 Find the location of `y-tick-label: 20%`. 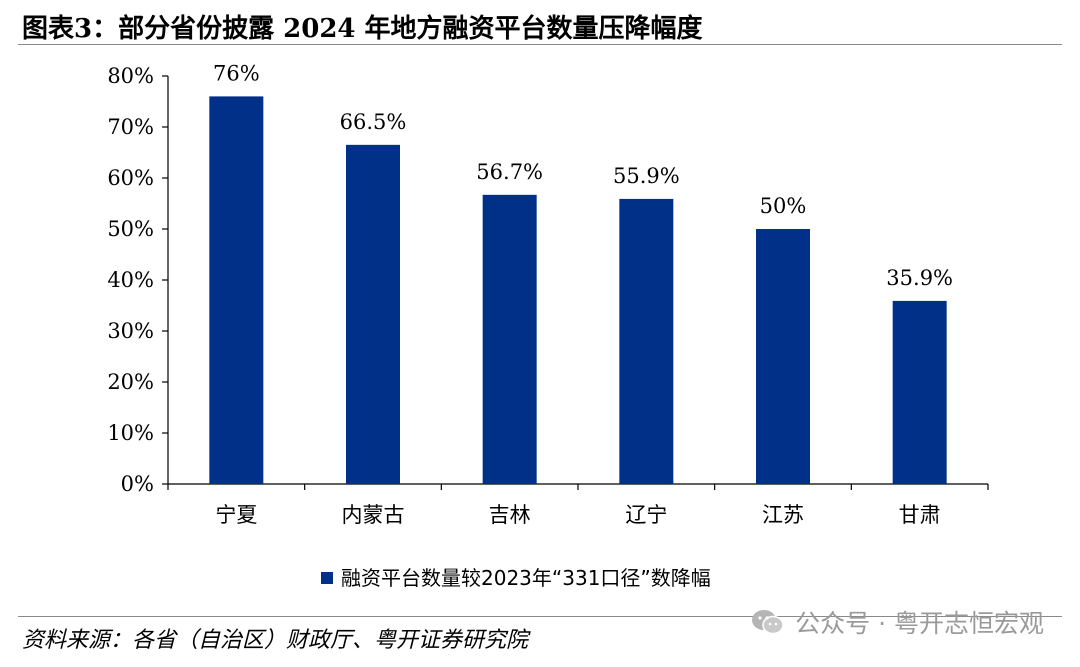

y-tick-label: 20% is located at coordinates (130, 382).